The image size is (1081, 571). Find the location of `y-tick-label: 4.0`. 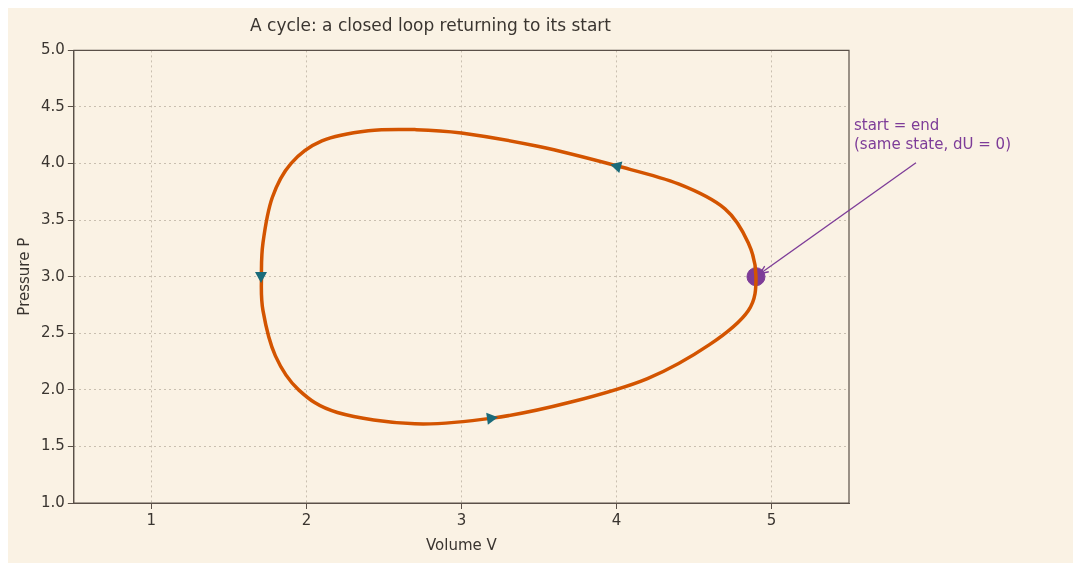

y-tick-label: 4.0 is located at coordinates (53, 162).